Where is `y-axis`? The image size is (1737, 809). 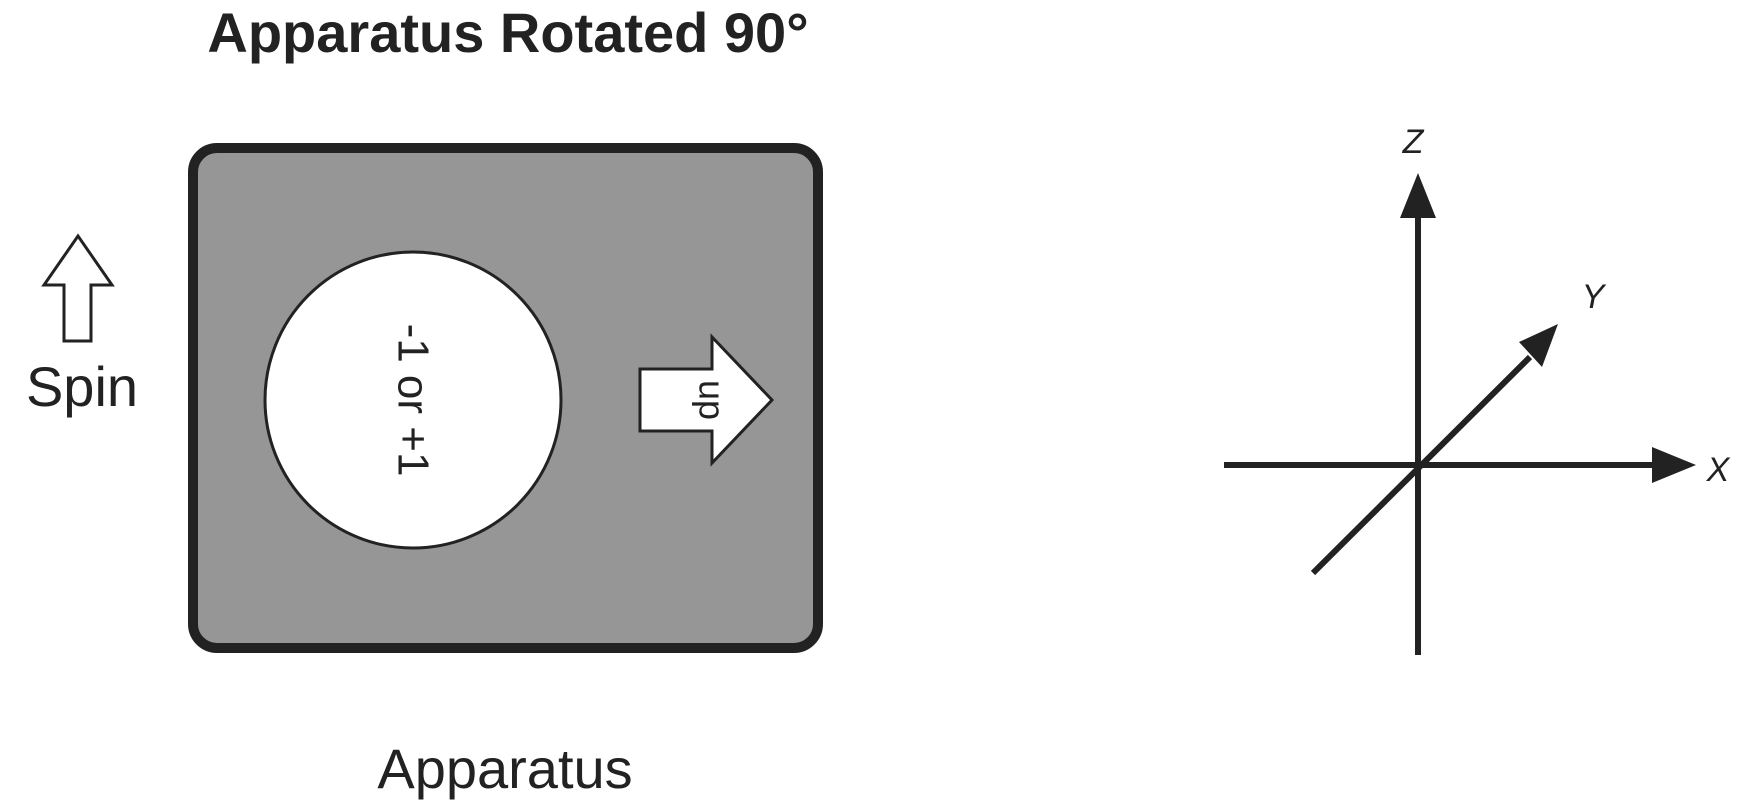 y-axis is located at coordinates (1421, 465).